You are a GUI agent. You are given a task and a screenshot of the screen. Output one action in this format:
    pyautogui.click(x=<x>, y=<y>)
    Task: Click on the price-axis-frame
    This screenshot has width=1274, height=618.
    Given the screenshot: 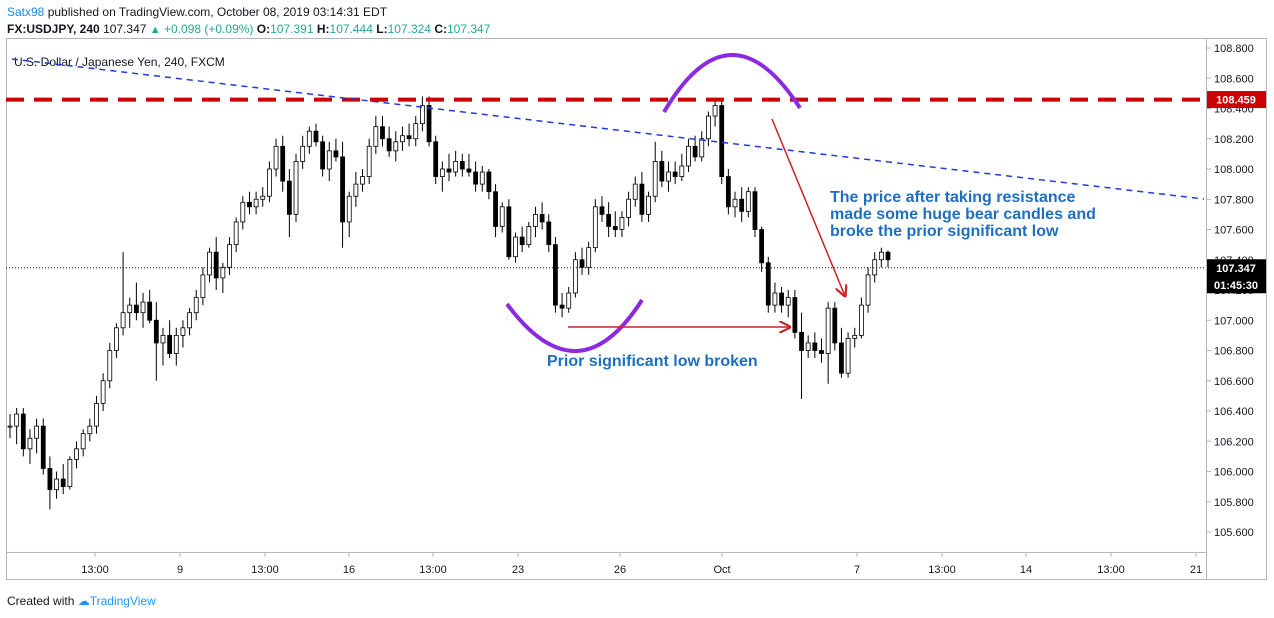 What is the action you would take?
    pyautogui.click(x=1236, y=309)
    